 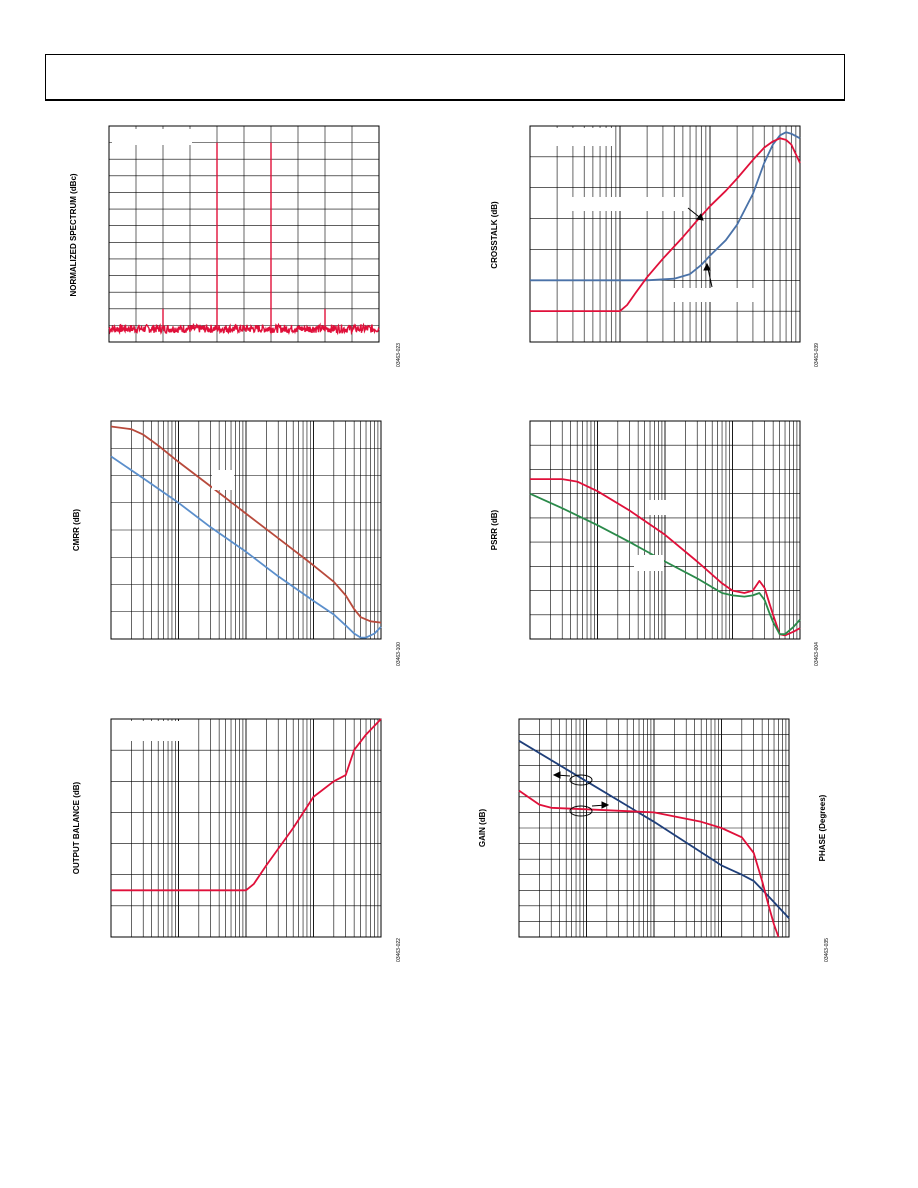 I want to click on cmrr-chart, so click(x=246, y=530).